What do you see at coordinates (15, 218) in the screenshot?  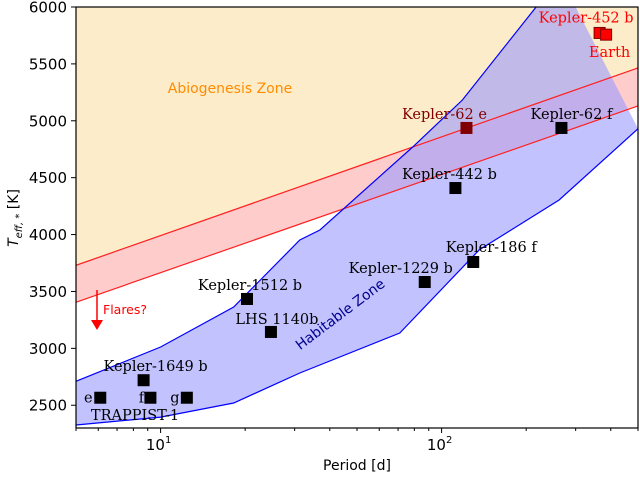 I see `y-axis-label: Teff, * [K]` at bounding box center [15, 218].